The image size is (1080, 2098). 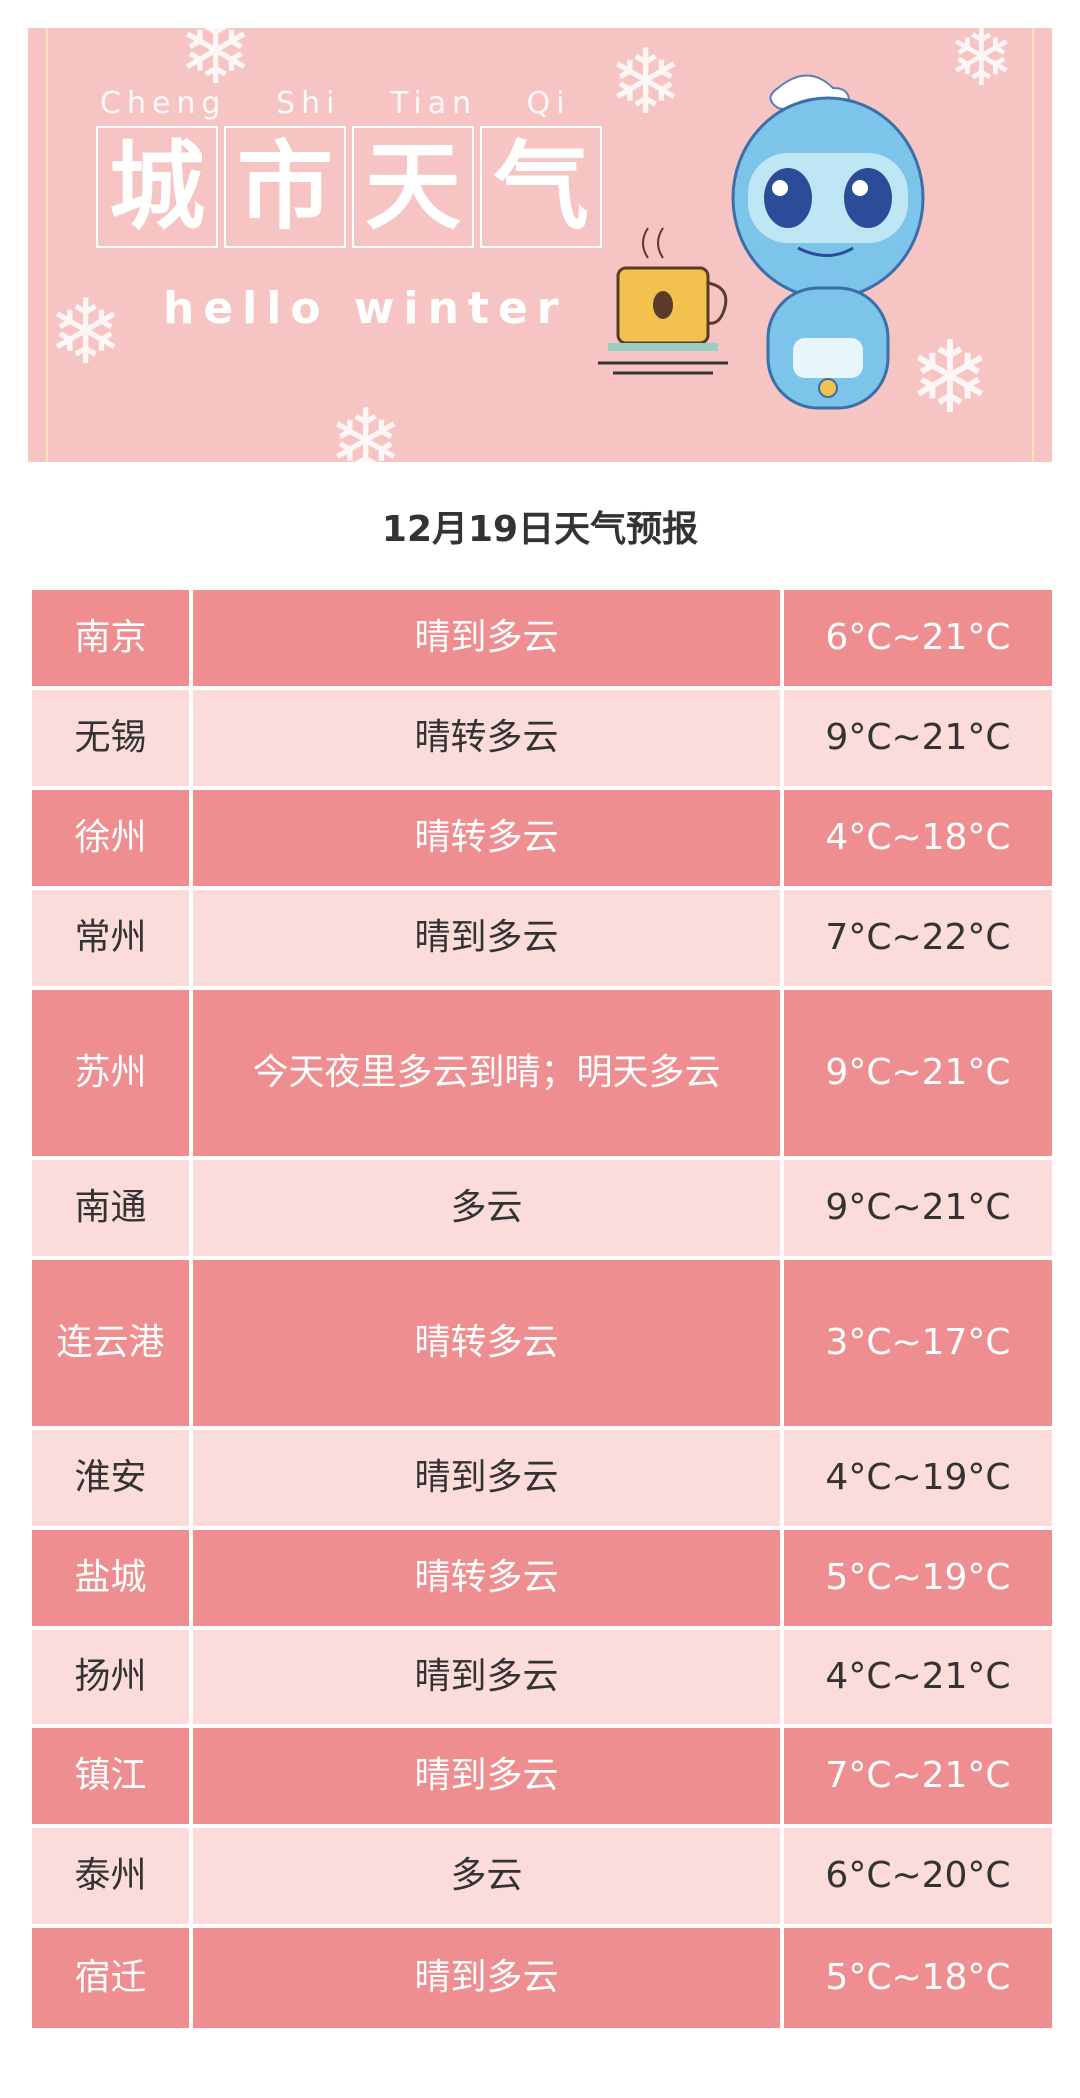 What do you see at coordinates (349, 187) in the screenshot?
I see `banner-title: 城 市 天 气` at bounding box center [349, 187].